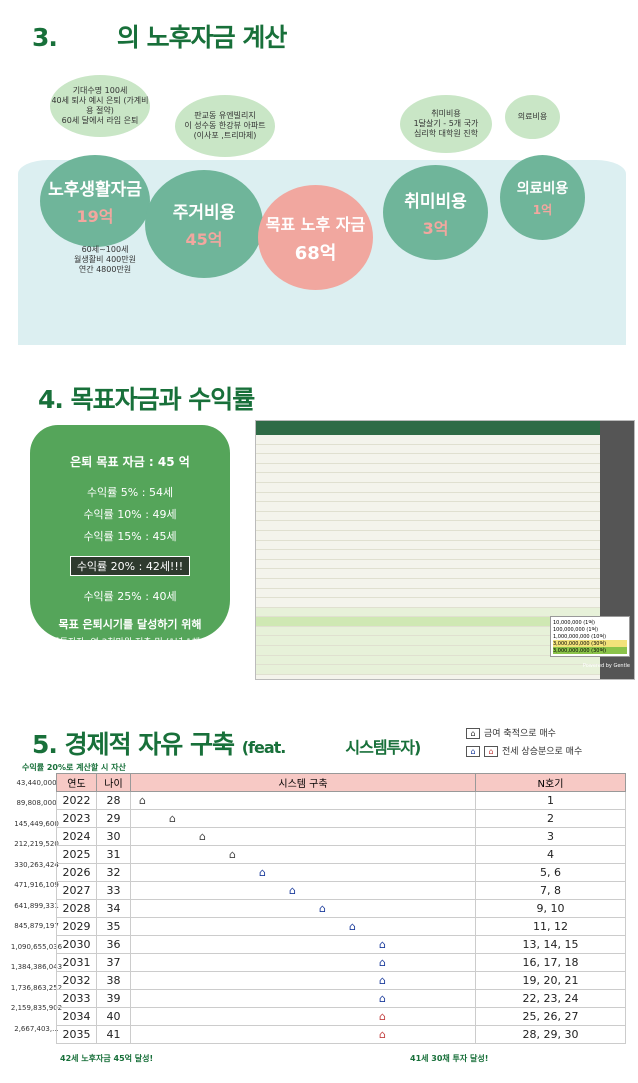  What do you see at coordinates (113, 890) in the screenshot?
I see `cell-age: 33` at bounding box center [113, 890].